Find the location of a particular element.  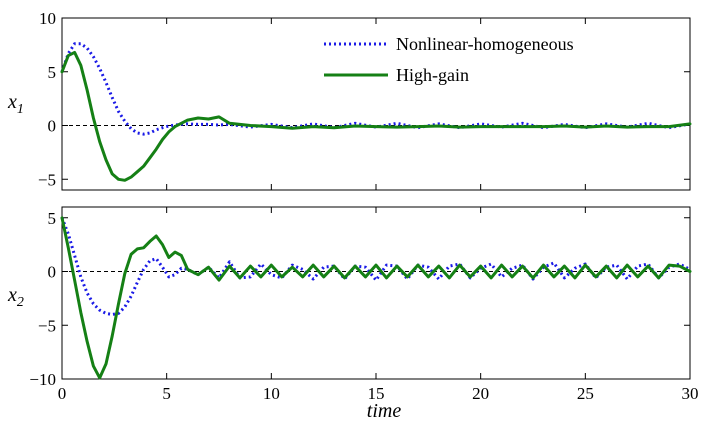

x-tick-label: 30 is located at coordinates (690, 393).